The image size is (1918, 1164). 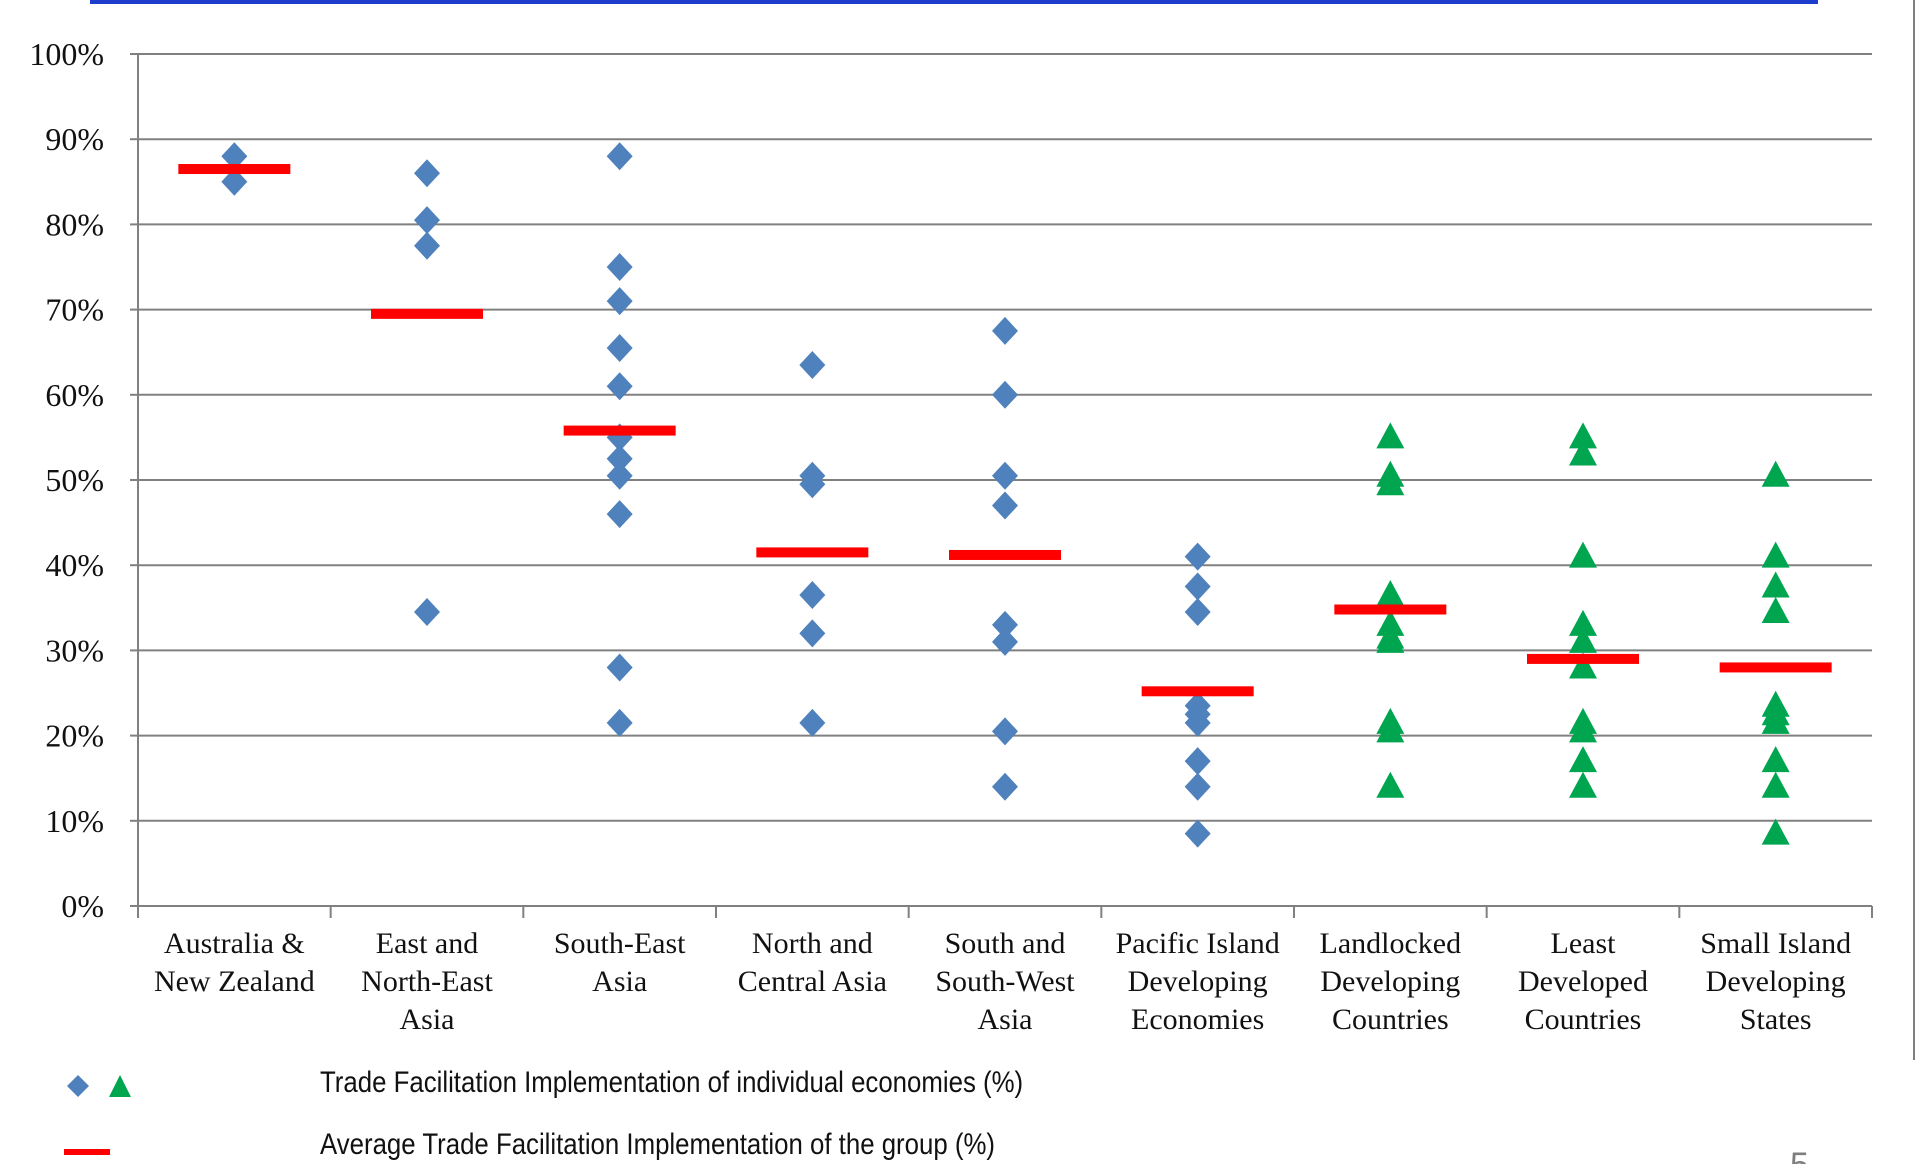 What do you see at coordinates (1391, 943) in the screenshot?
I see `x-category-label: Landlocked` at bounding box center [1391, 943].